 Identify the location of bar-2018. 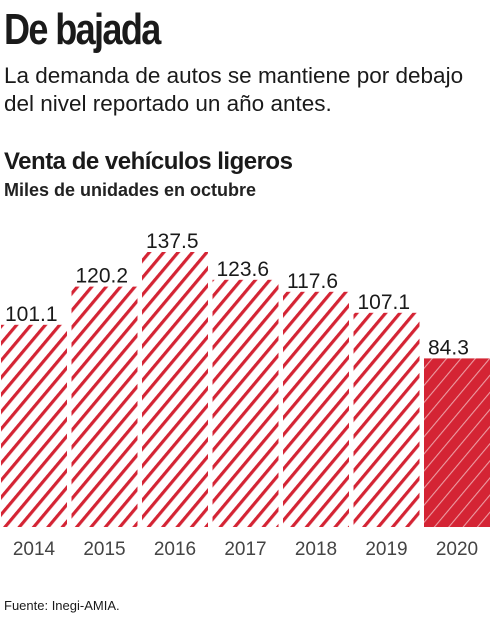
(316, 409).